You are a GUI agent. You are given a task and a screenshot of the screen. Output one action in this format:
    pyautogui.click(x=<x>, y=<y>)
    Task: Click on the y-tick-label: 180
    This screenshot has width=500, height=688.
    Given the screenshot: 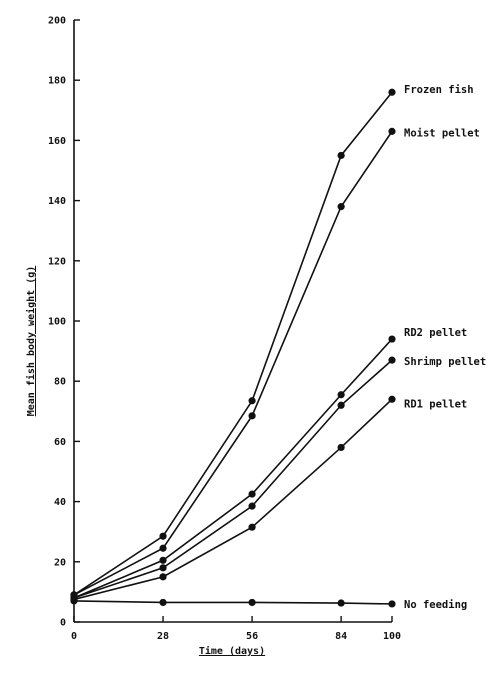 What is the action you would take?
    pyautogui.click(x=57, y=81)
    